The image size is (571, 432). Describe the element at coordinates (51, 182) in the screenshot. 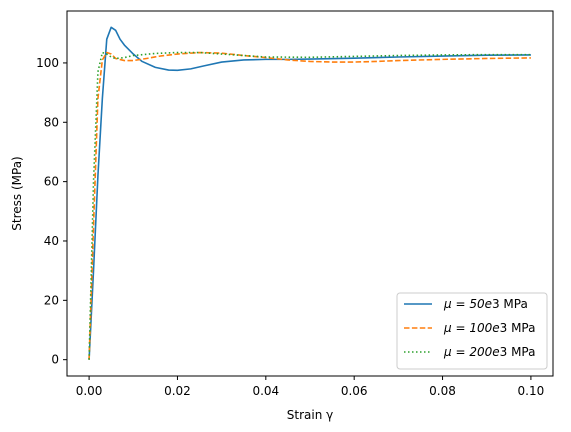

I see `y-tick-label: 60` at that location.